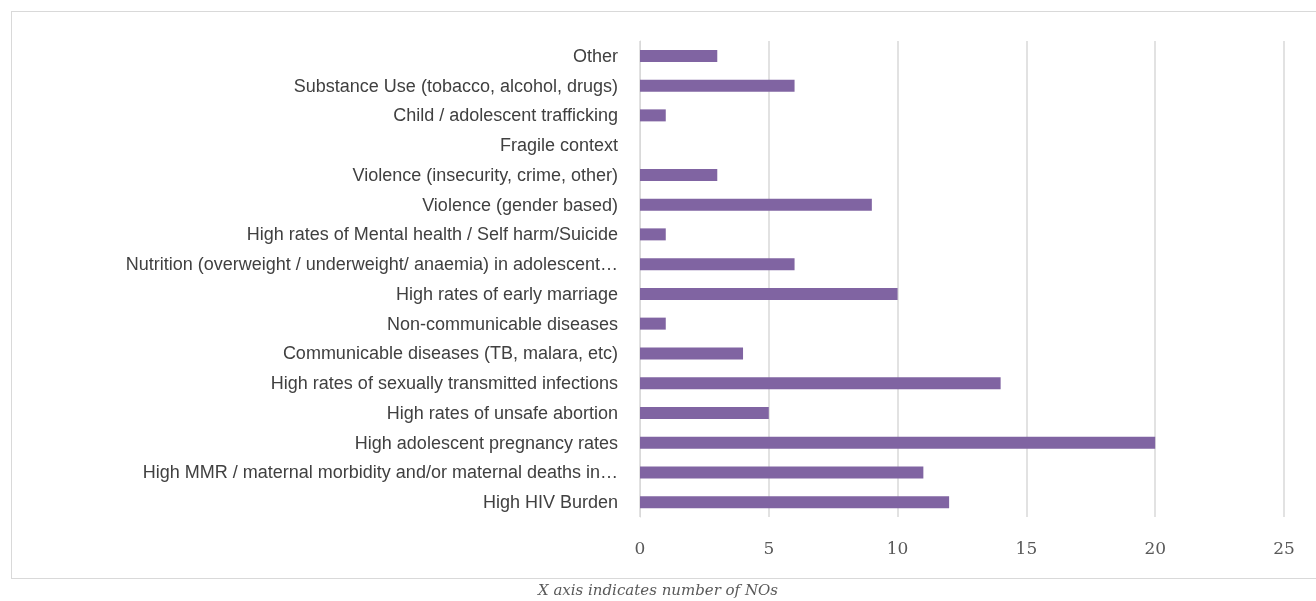 The width and height of the screenshot is (1316, 601). What do you see at coordinates (550, 502) in the screenshot?
I see `y-tick-label: High HIV Burden` at bounding box center [550, 502].